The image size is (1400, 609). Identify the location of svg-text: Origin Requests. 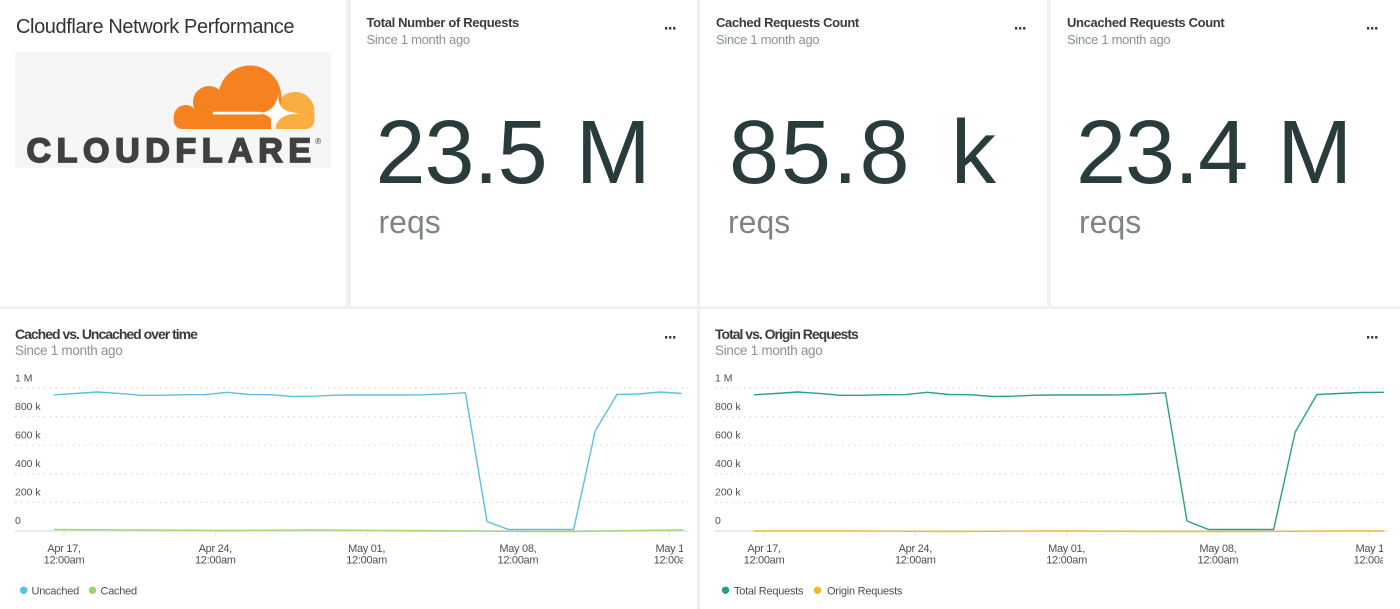
(865, 592).